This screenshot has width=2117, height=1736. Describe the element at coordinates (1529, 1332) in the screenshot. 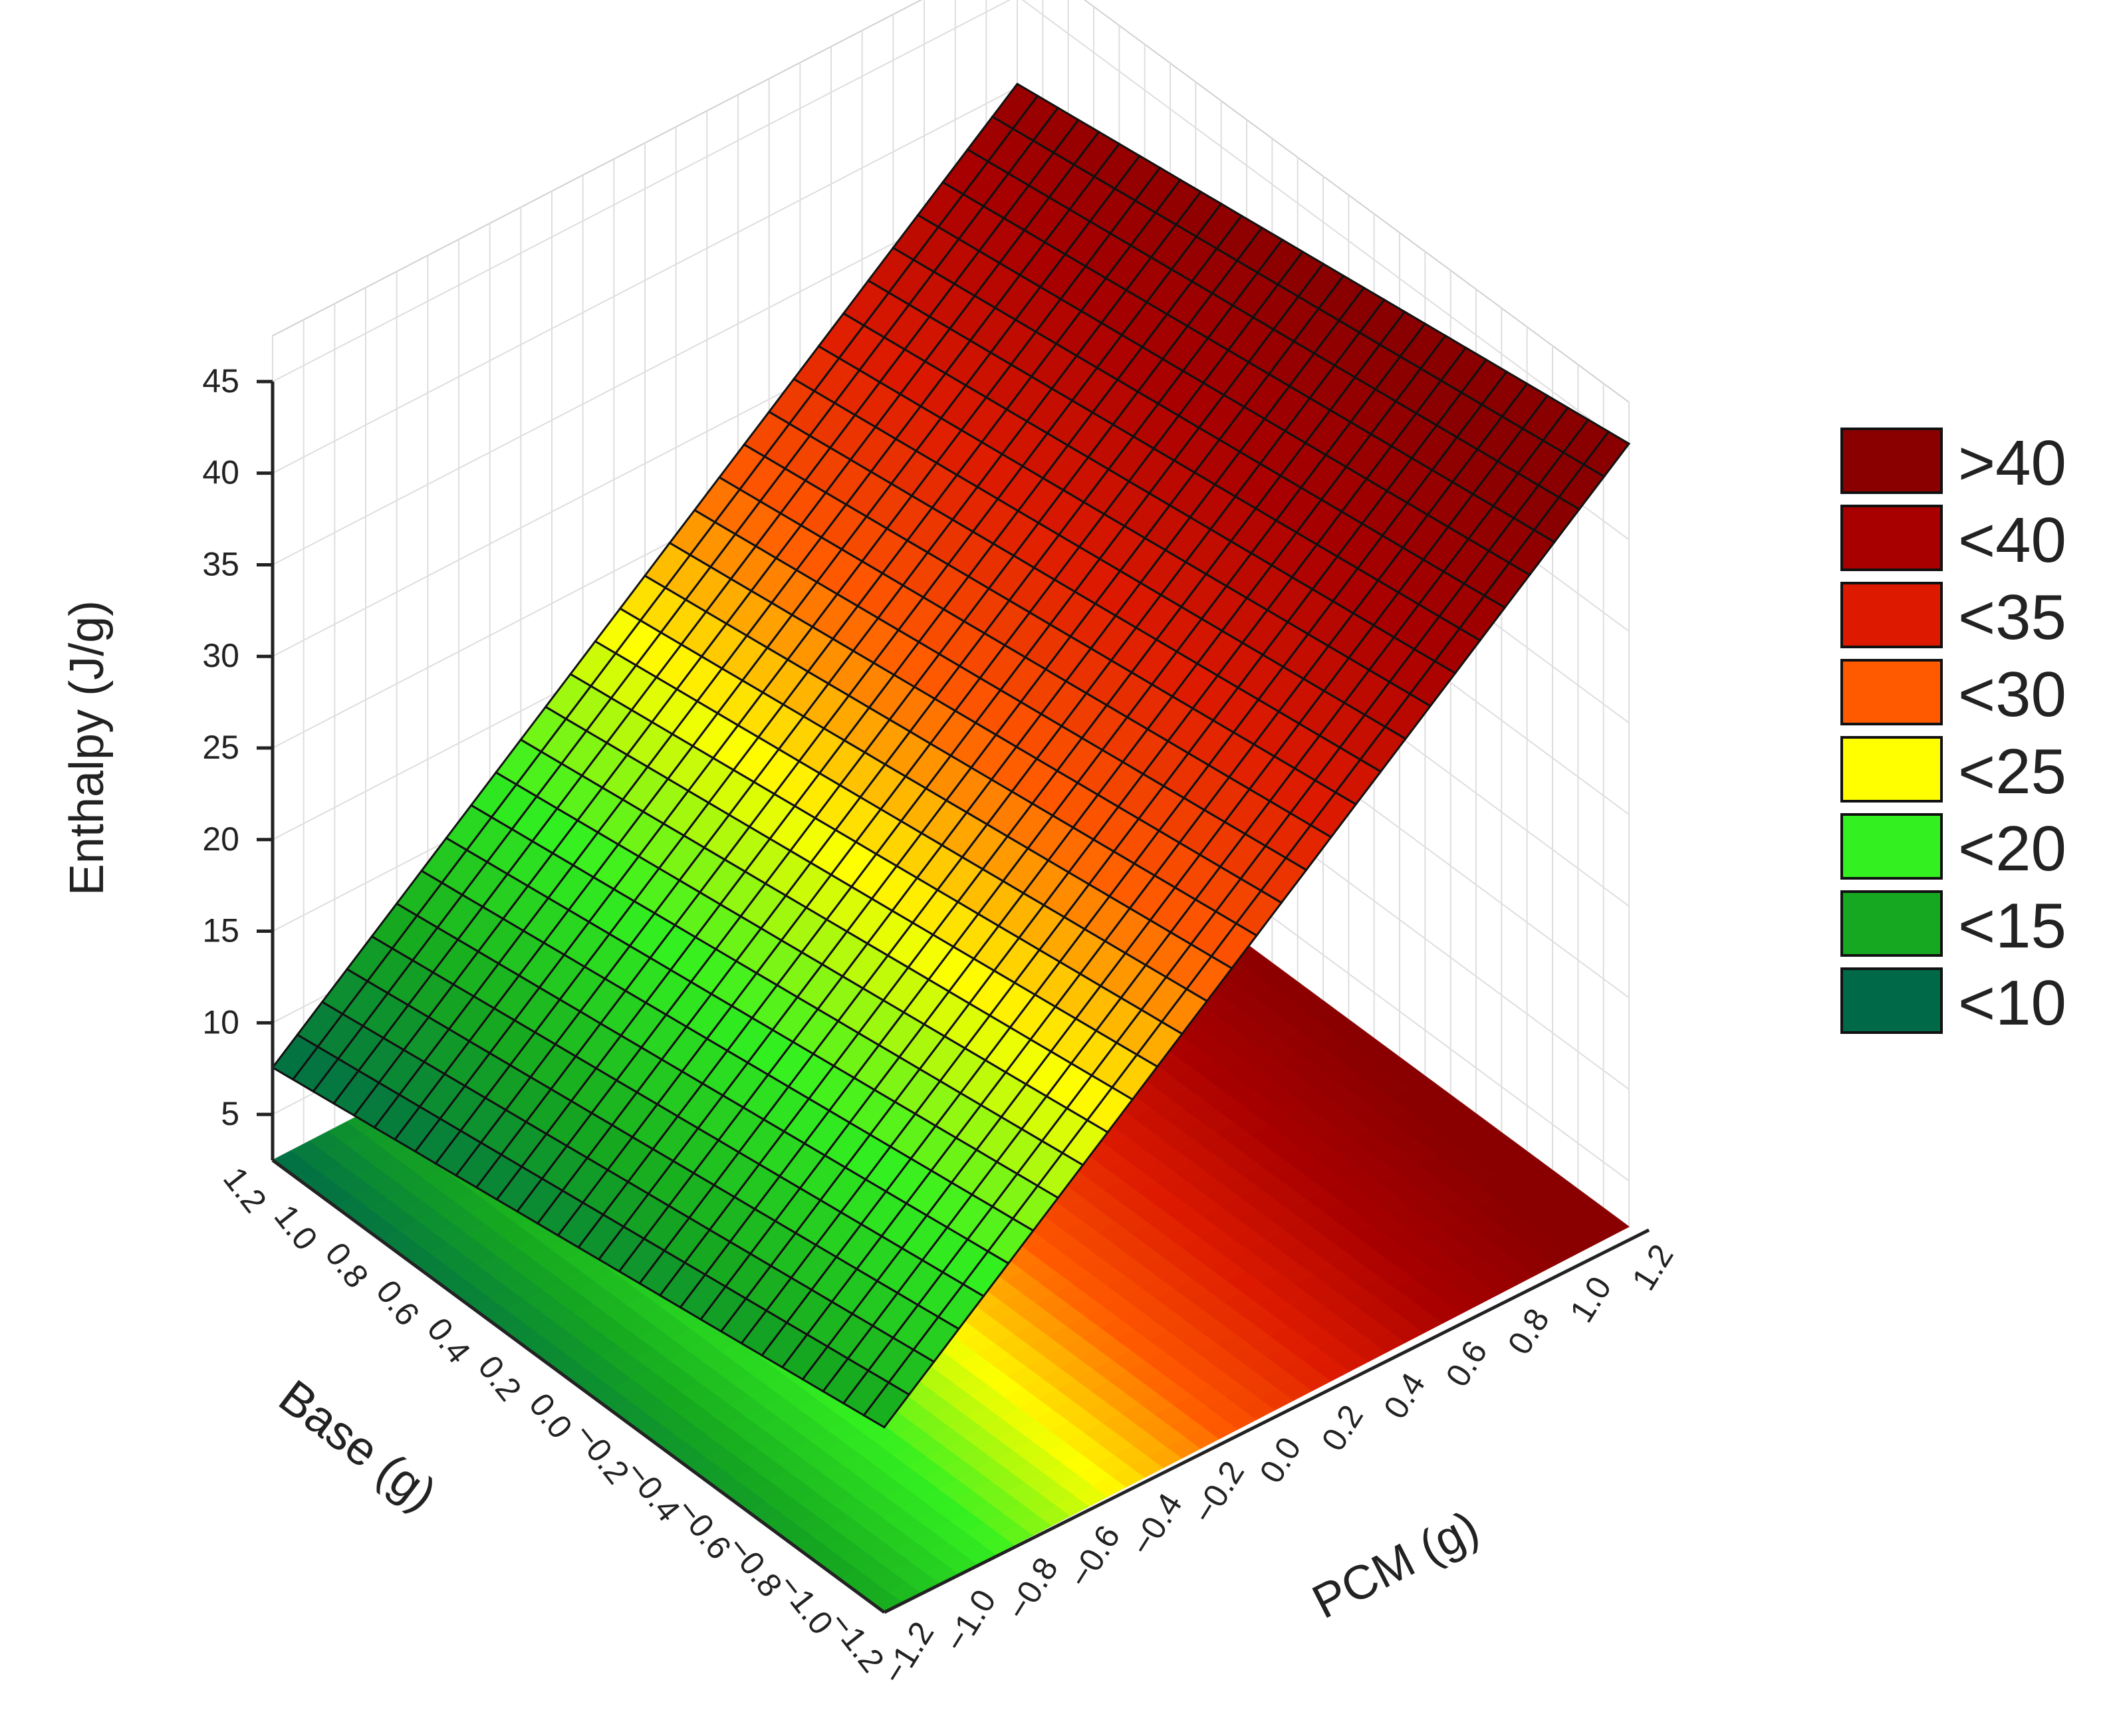

I see `pcm-tick-label: 0.8` at that location.